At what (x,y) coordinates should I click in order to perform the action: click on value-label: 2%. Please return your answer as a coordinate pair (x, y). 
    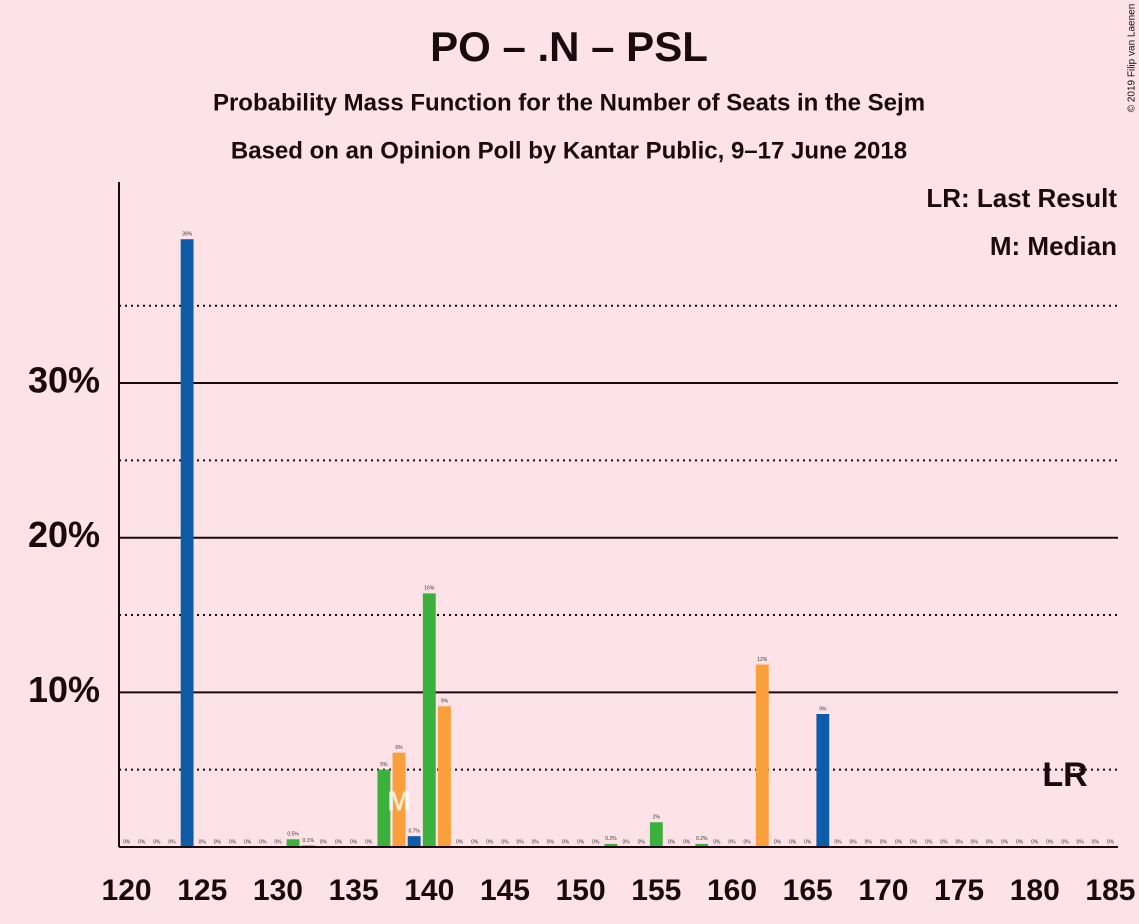
    Looking at the image, I should click on (657, 818).